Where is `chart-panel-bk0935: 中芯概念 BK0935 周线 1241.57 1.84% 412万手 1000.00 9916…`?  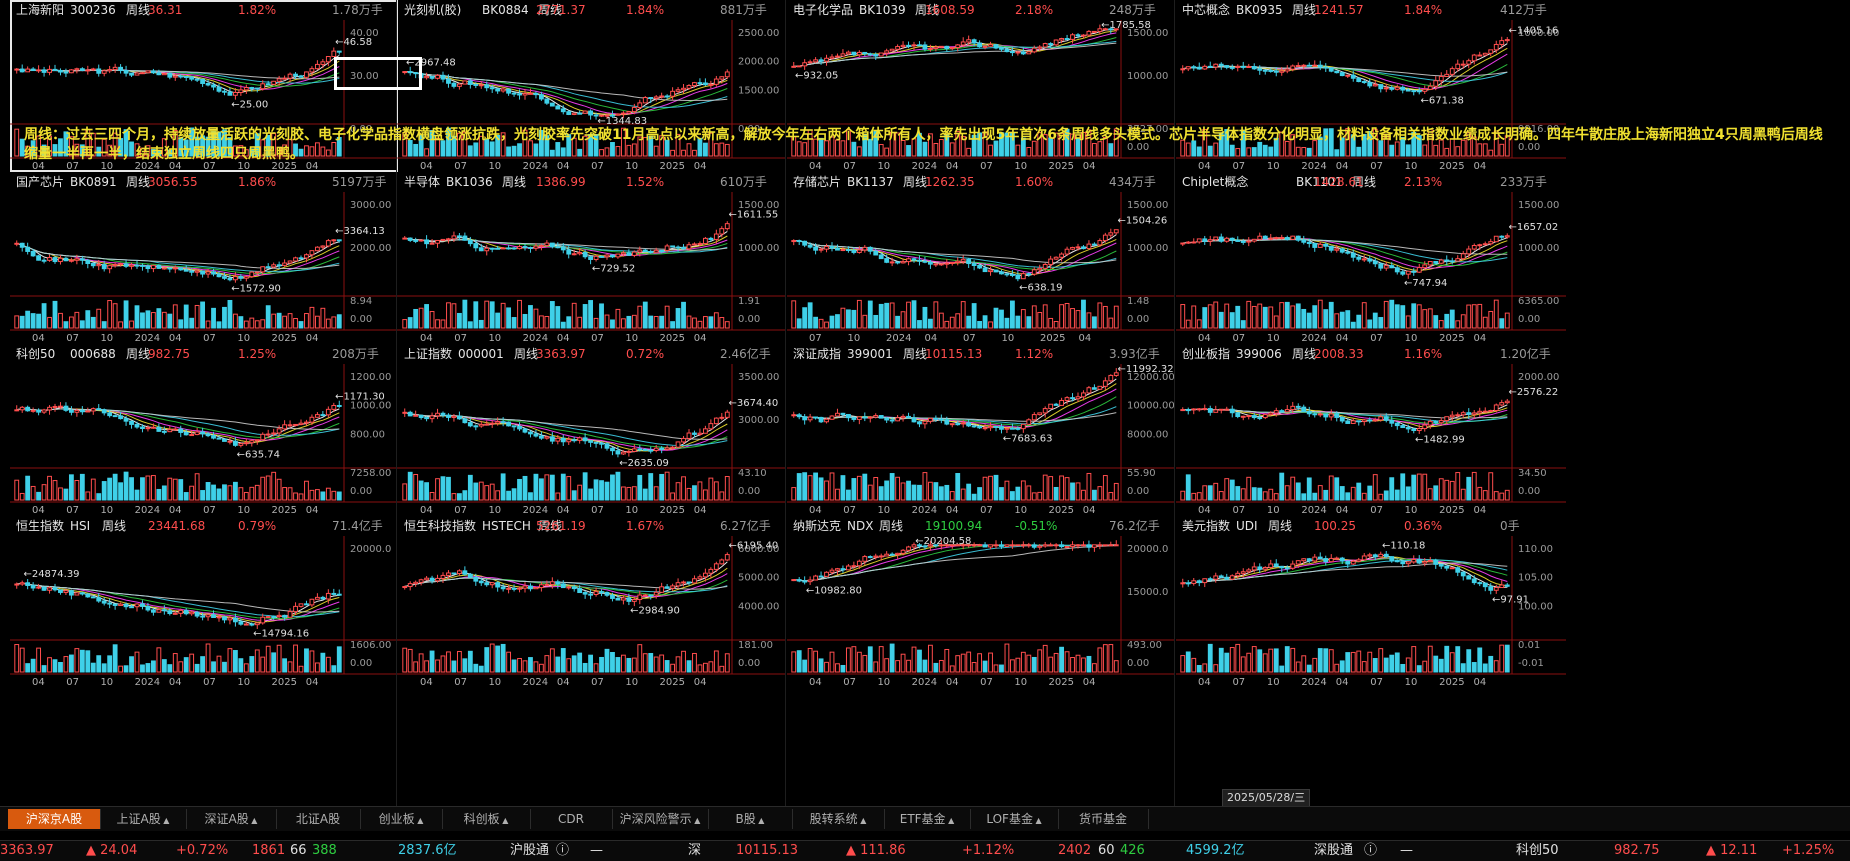 chart-panel-bk0935: 中芯概念 BK0935 周线 1241.57 1.84% 412万手 1000.00 9916… is located at coordinates (1371, 86).